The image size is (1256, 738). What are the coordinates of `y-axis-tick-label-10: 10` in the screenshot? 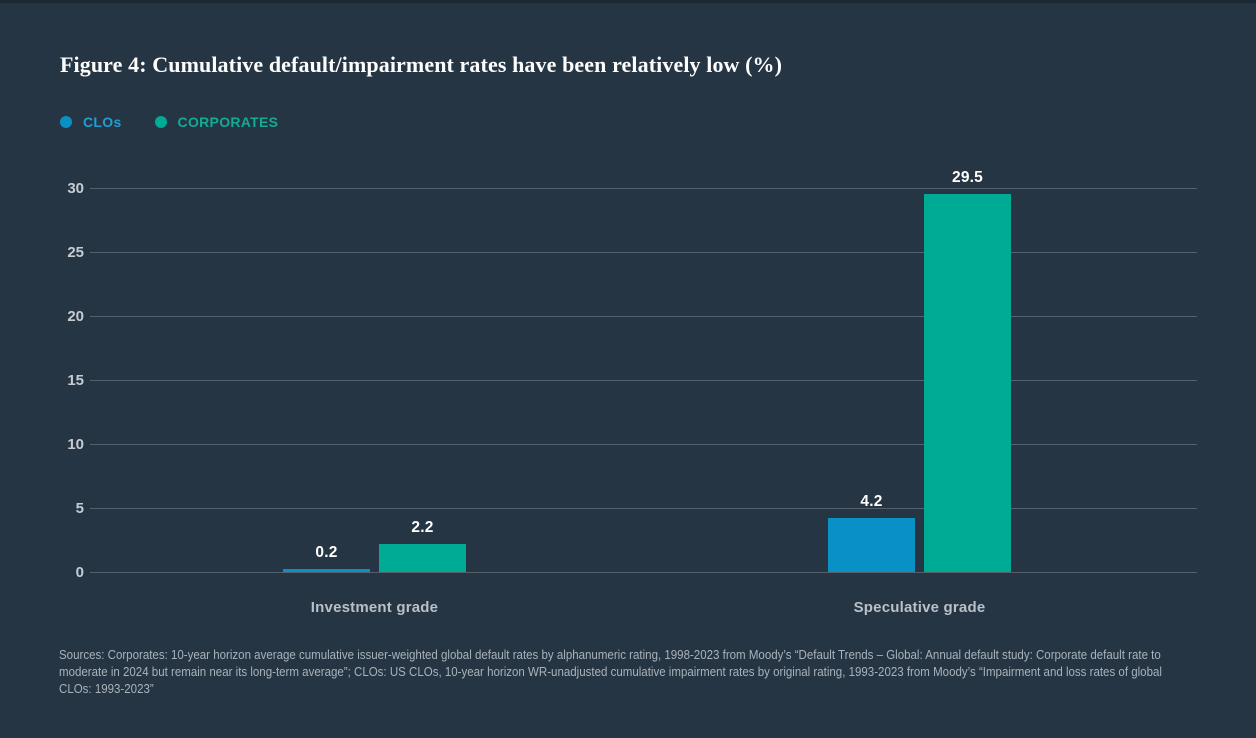 It's located at (75, 444).